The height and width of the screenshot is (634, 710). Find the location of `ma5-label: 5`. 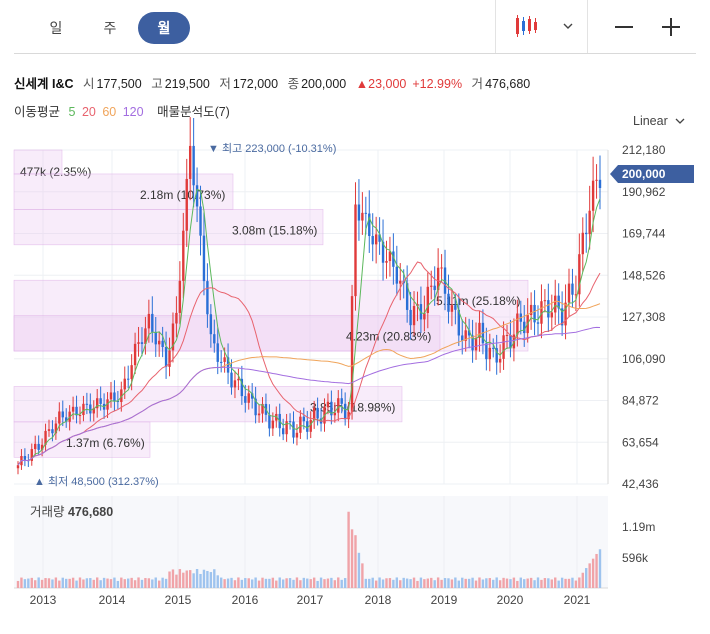

ma5-label: 5 is located at coordinates (72, 112).